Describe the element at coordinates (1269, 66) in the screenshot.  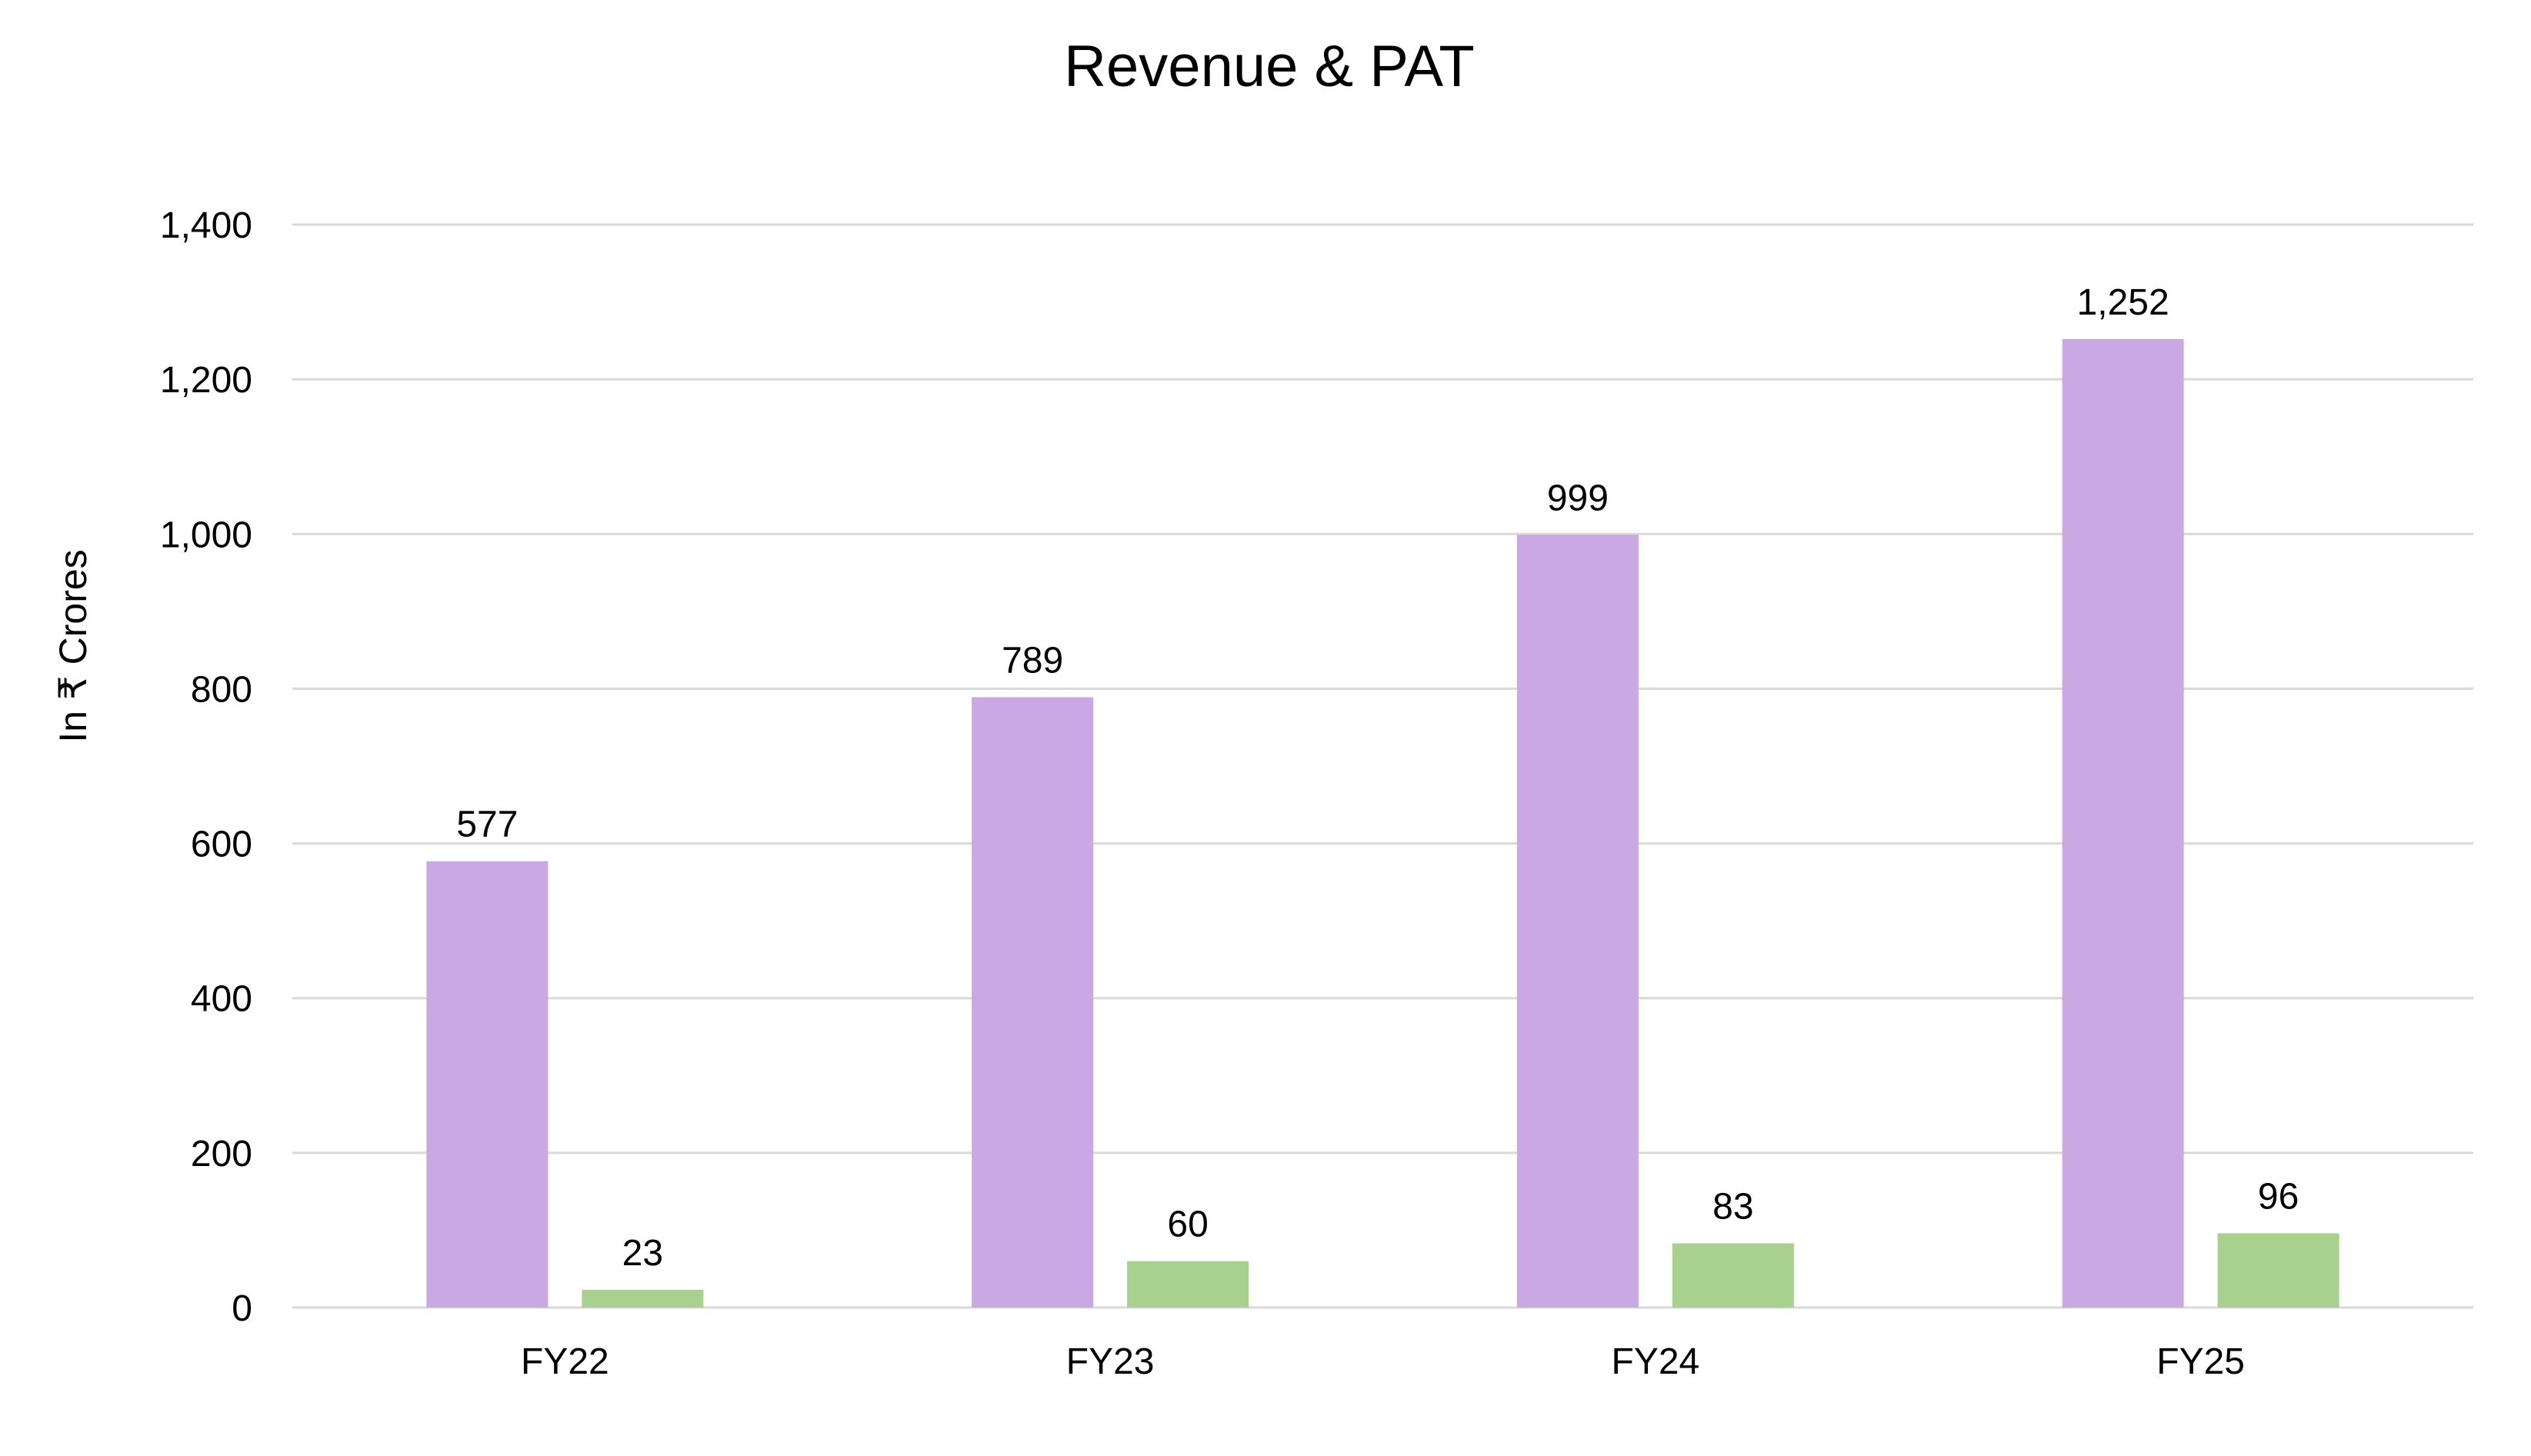
I see `chart-title: Revenue & PAT` at that location.